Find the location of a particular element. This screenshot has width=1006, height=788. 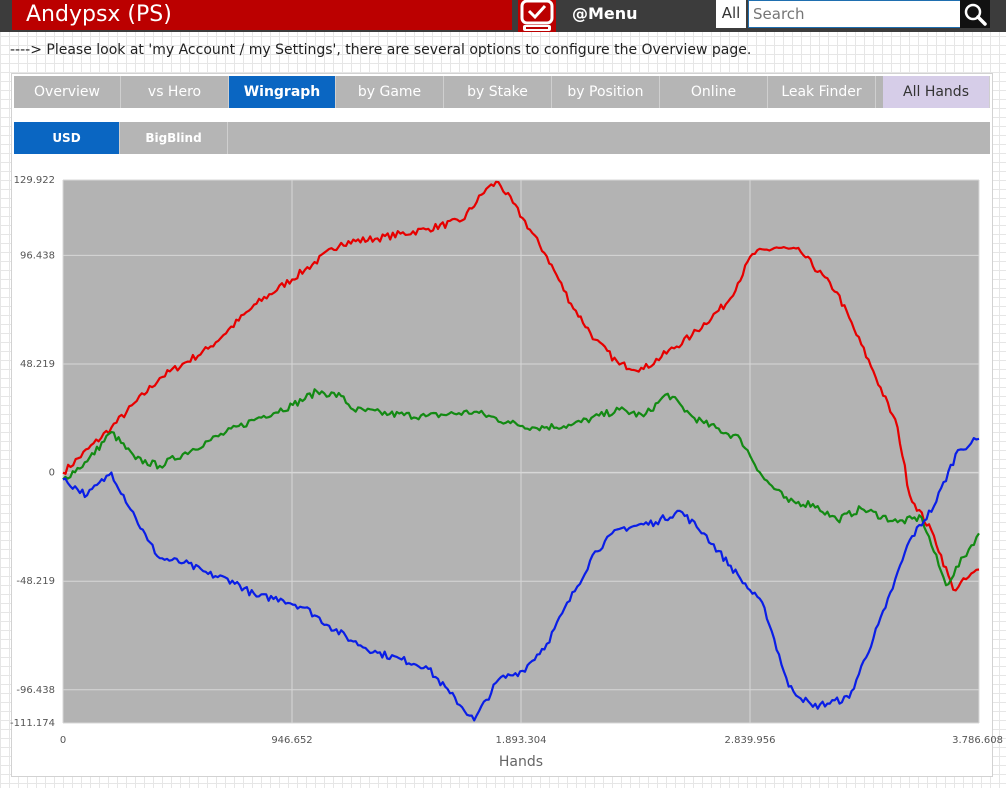

search-scope-select: All is located at coordinates (731, 14).